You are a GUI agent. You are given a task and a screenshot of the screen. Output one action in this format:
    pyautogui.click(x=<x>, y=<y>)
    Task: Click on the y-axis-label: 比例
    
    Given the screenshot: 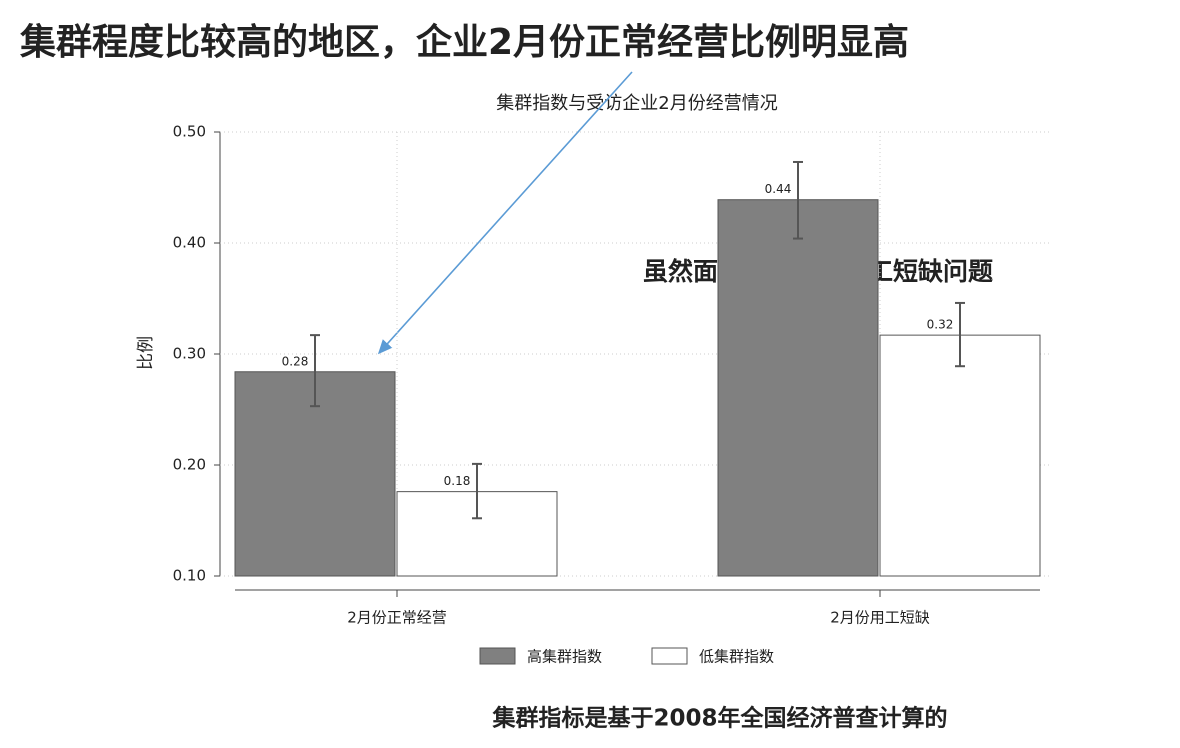 What is the action you would take?
    pyautogui.click(x=146, y=353)
    